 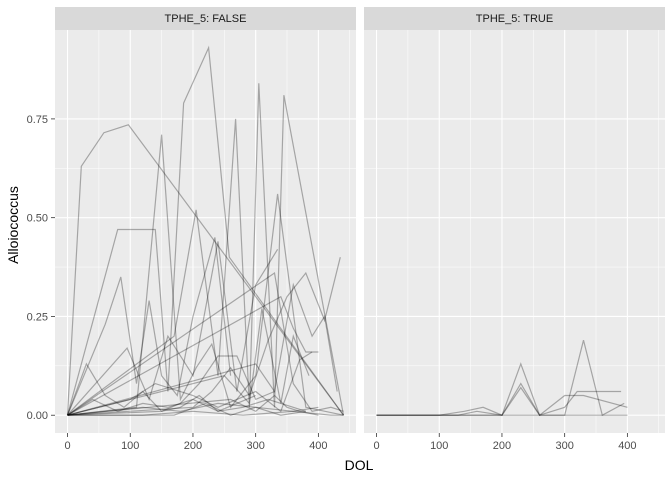 I want to click on x-axis-title: DOL, so click(x=359, y=465).